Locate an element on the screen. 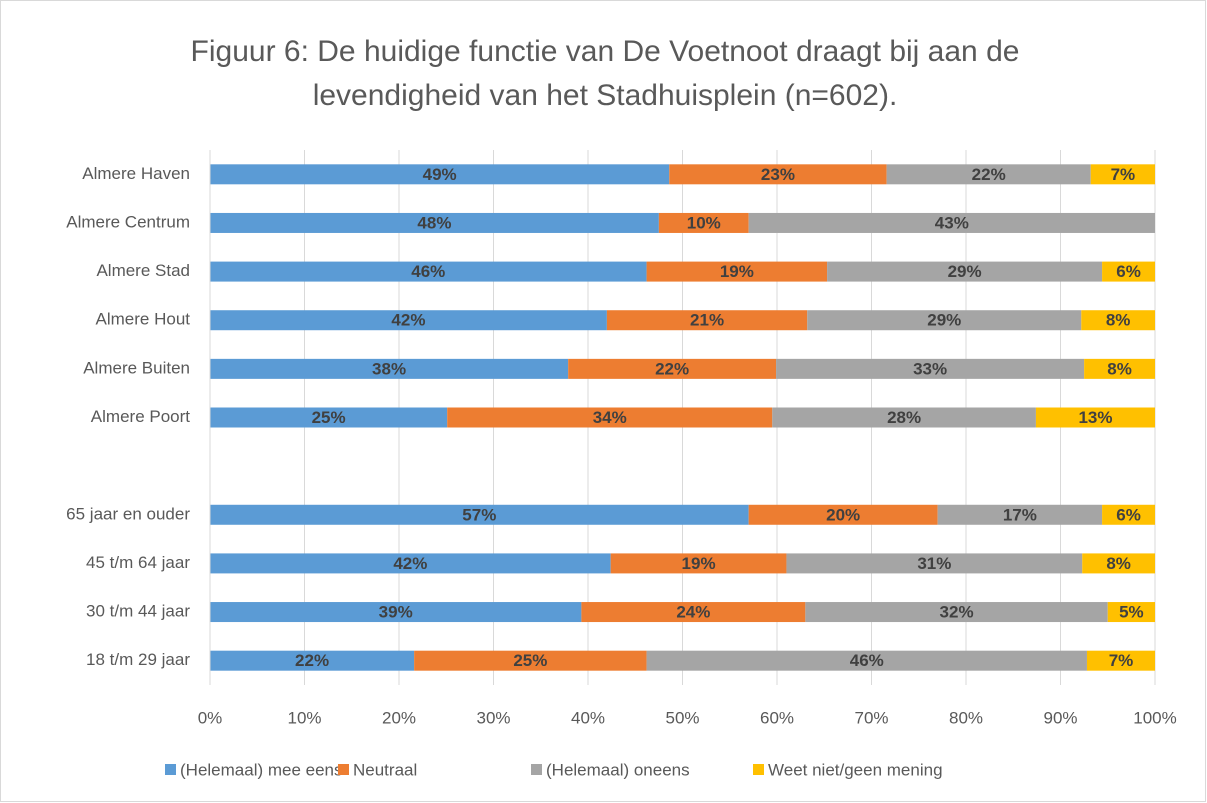 The height and width of the screenshot is (803, 1207). data-label: 5% is located at coordinates (1131, 612).